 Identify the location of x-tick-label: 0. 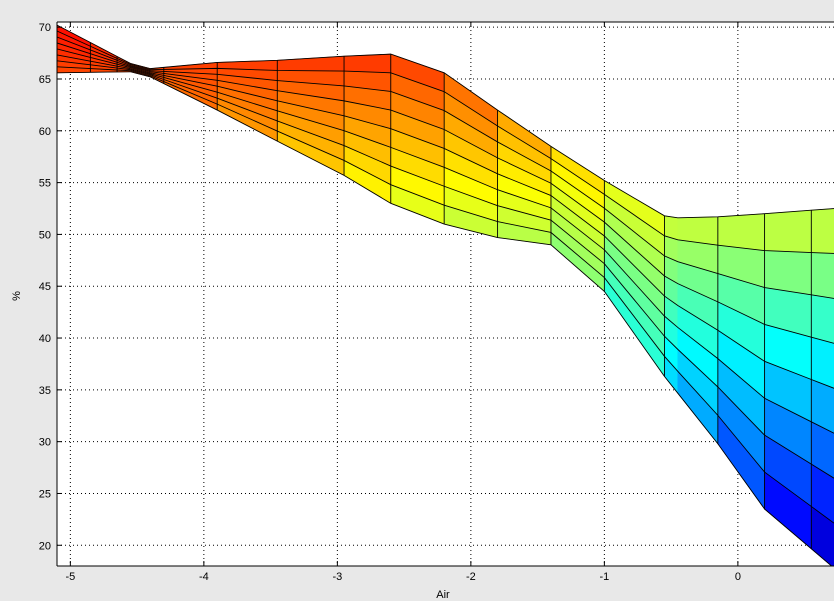
(738, 577).